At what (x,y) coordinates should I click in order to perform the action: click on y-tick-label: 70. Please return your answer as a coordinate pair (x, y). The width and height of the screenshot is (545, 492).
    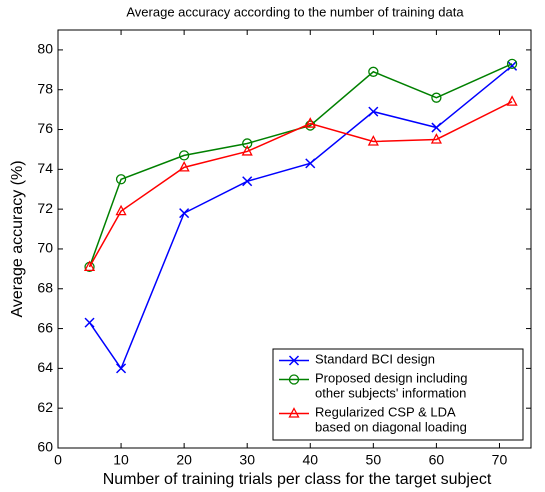
    Looking at the image, I should click on (45, 248).